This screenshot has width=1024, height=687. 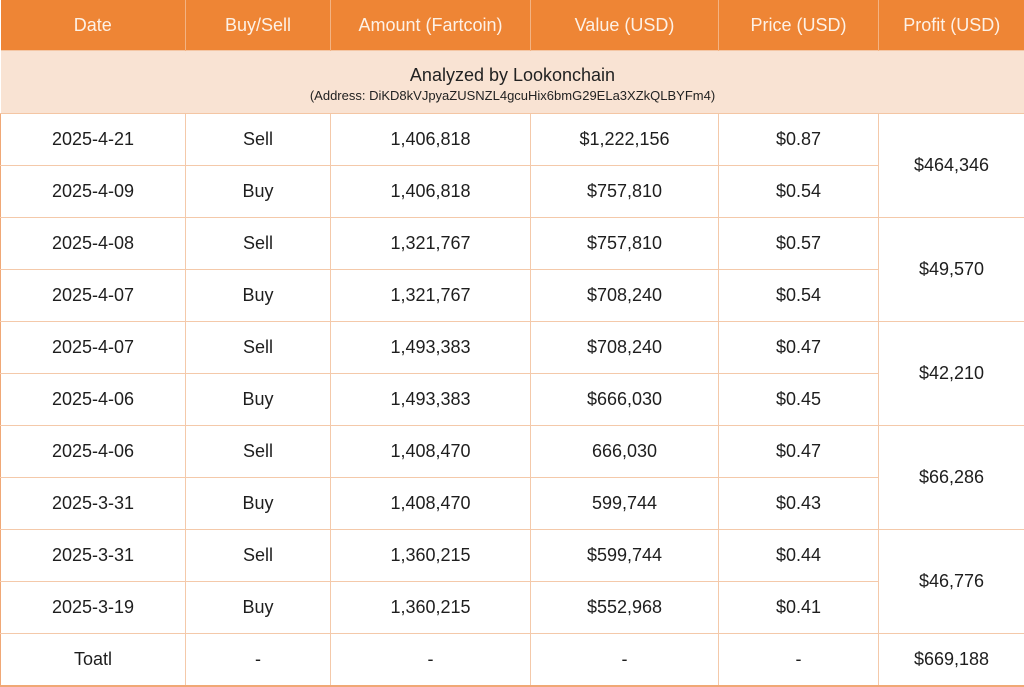 What do you see at coordinates (625, 504) in the screenshot?
I see `value-cell: 599,744` at bounding box center [625, 504].